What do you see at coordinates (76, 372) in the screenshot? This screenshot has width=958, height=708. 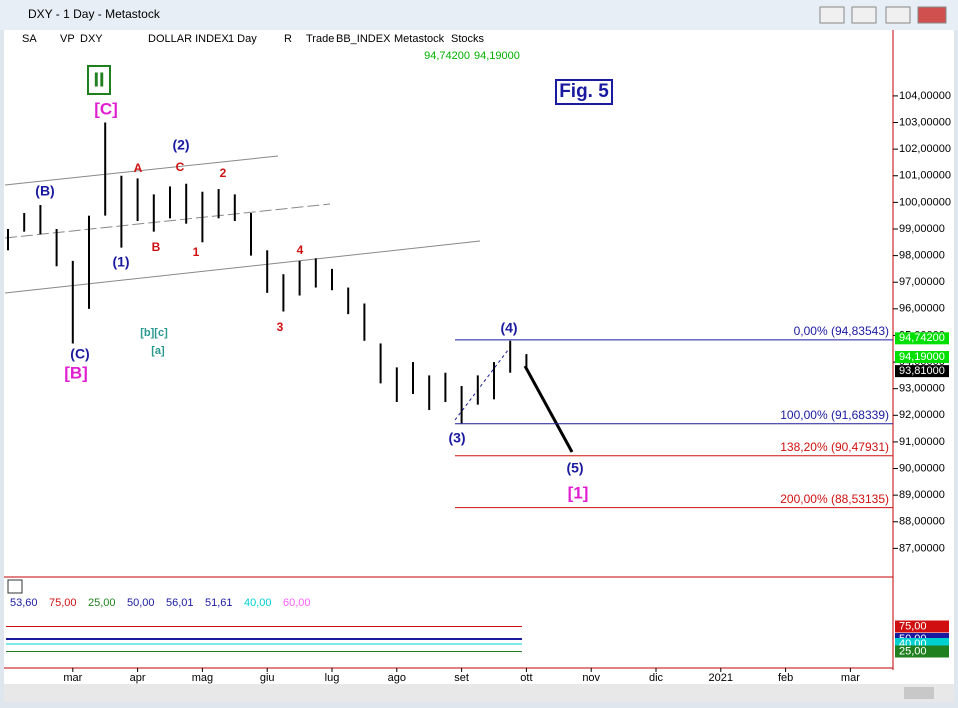 I see `wave-label: [B]` at bounding box center [76, 372].